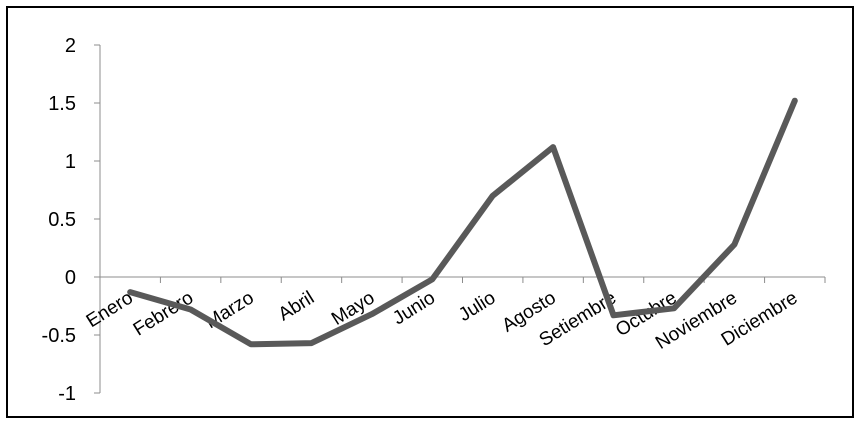 The width and height of the screenshot is (865, 426). What do you see at coordinates (70, 278) in the screenshot?
I see `y-tick-label: 0` at bounding box center [70, 278].